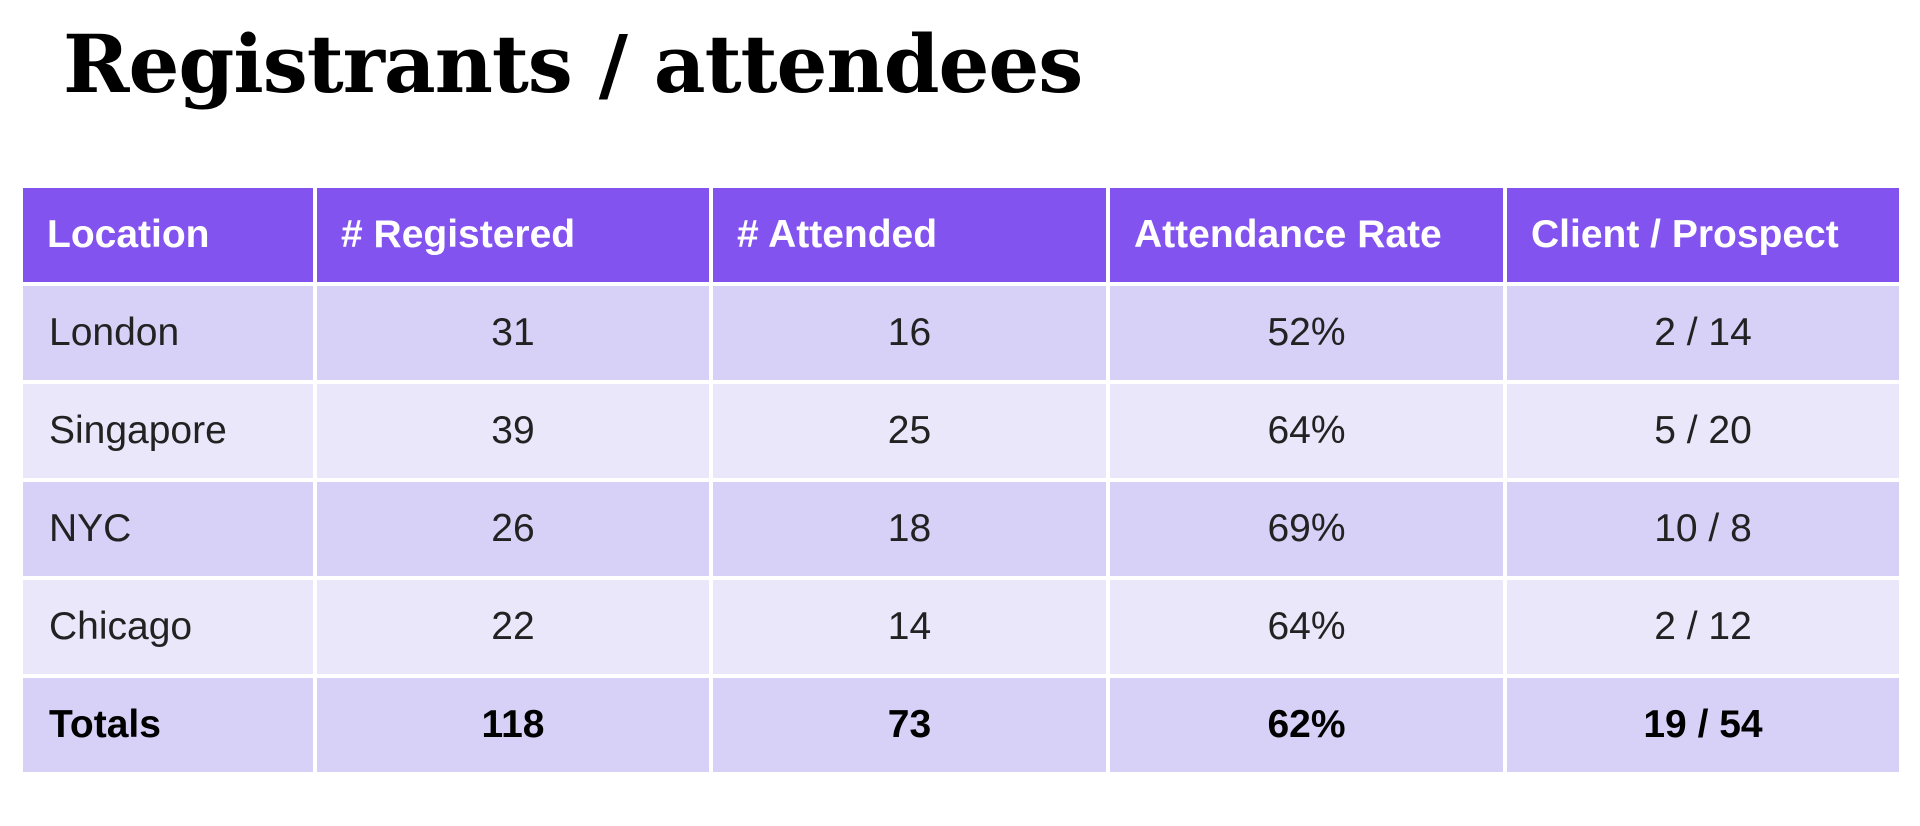 This screenshot has height=826, width=1920. I want to click on cell-total-attendance-rate: 62%, so click(1306, 725).